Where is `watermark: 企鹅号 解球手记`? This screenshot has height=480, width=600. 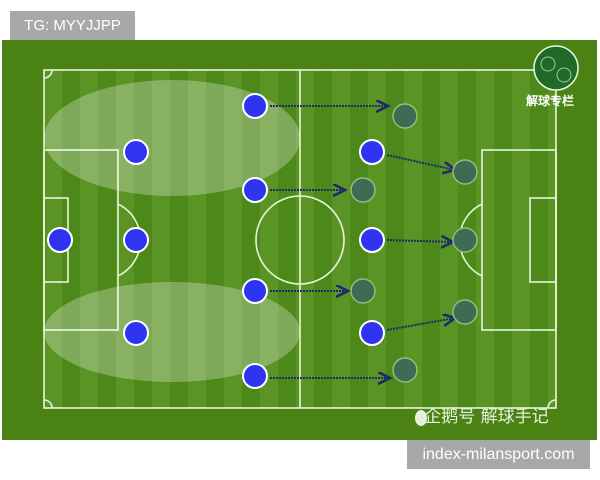 watermark: 企鹅号 解球手记 is located at coordinates (478, 414).